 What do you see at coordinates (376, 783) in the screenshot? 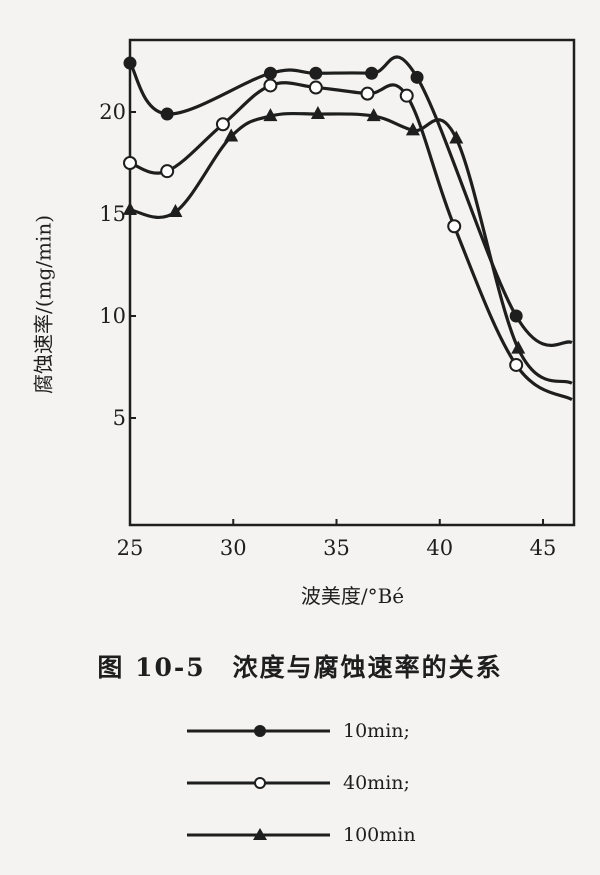
I see `legend-label: 40min;` at bounding box center [376, 783].